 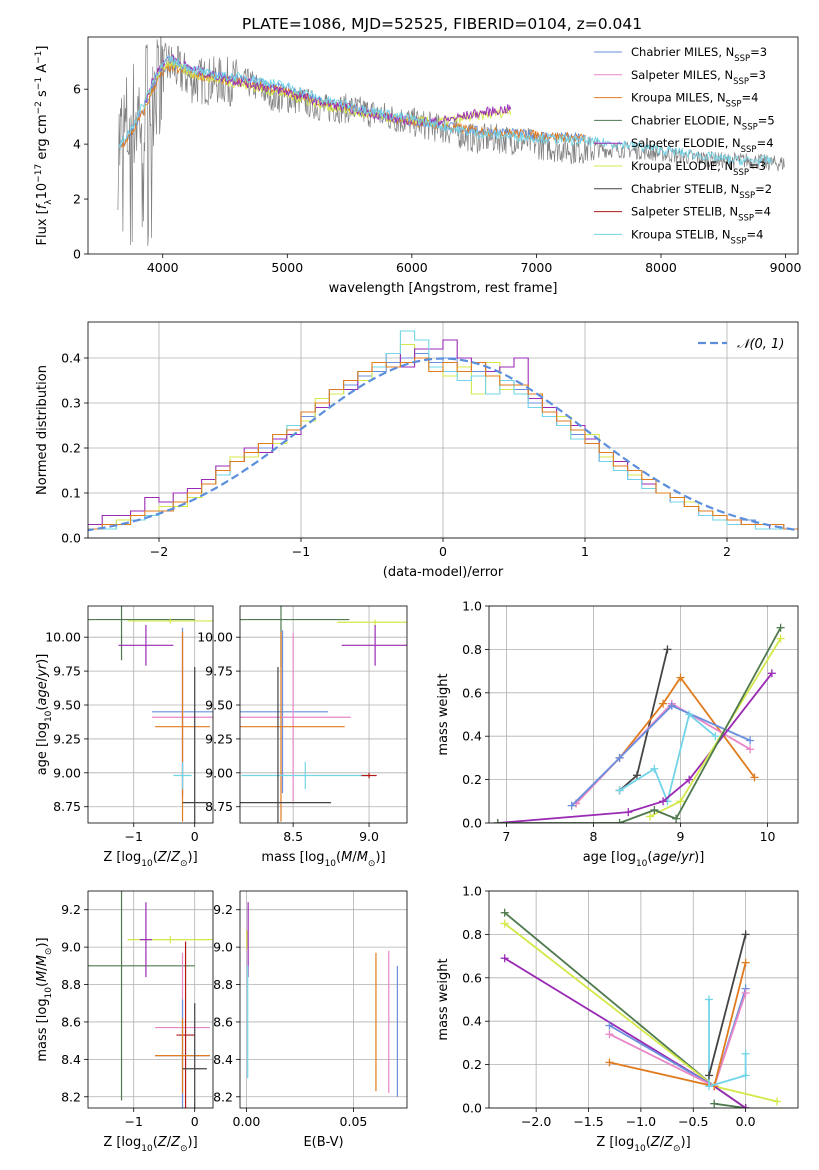 I want to click on y-tick-label: 10.00, so click(x=63, y=637).